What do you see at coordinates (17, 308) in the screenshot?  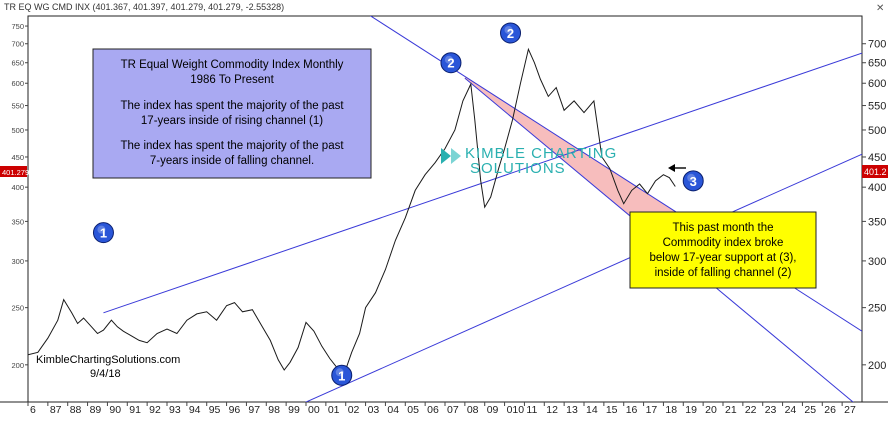 I see `y-tick-left-label: 250` at bounding box center [17, 308].